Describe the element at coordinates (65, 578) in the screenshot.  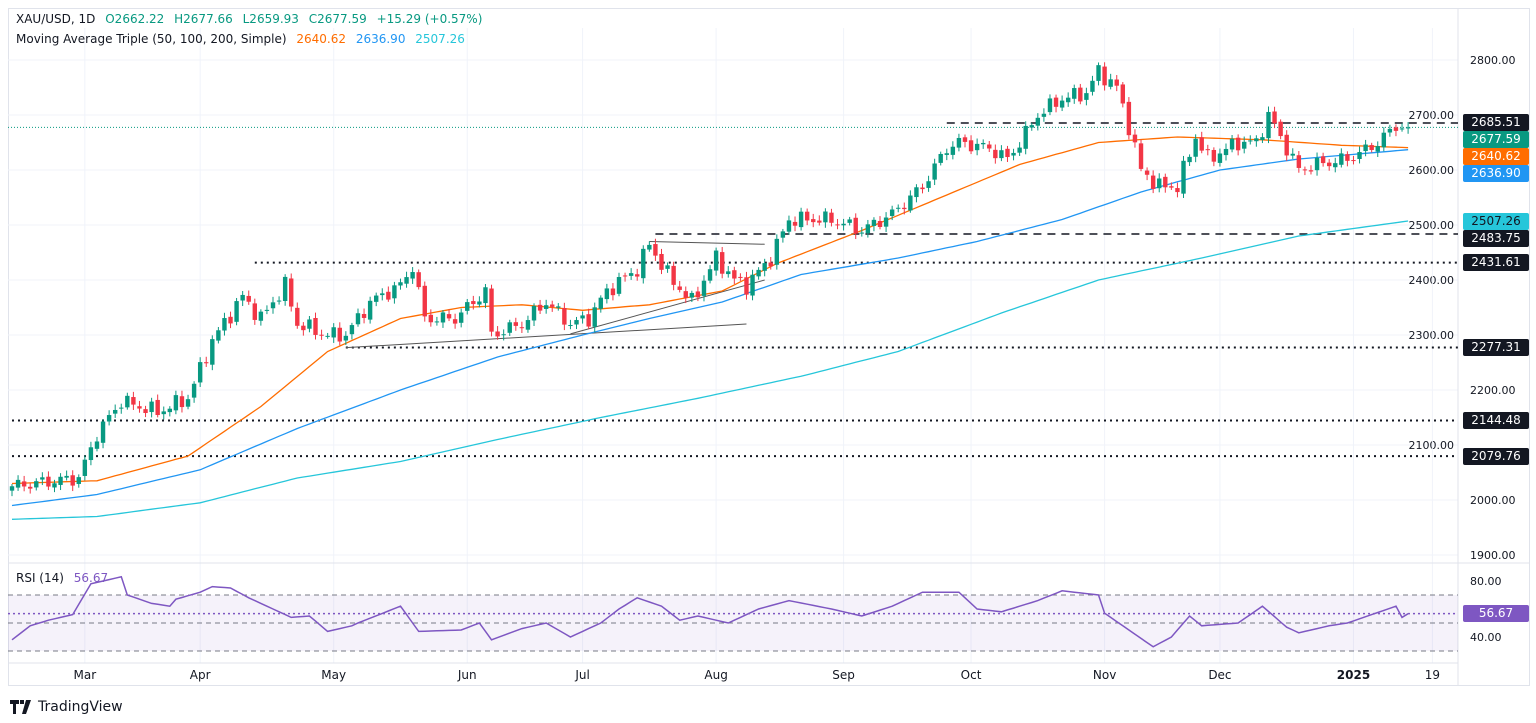
I see `rsi-legend: RSI (14) 56.67` at that location.